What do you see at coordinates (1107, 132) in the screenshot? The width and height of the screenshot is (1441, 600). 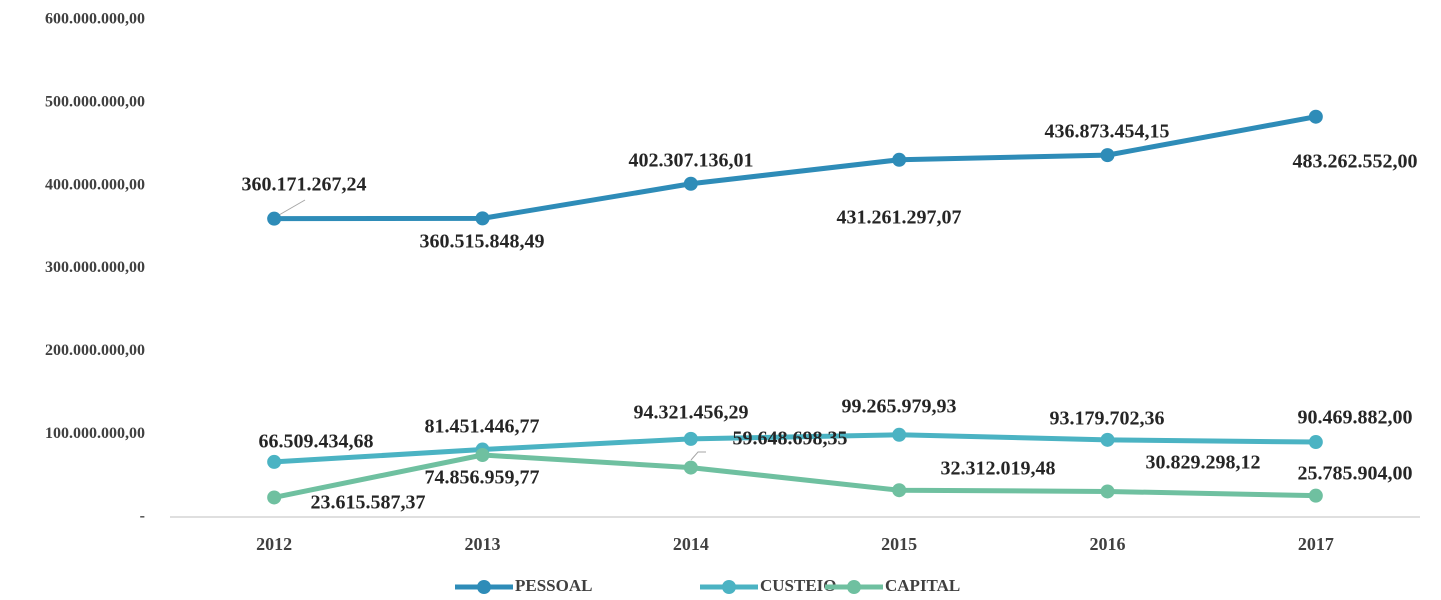 I see `data-label: 436.873.454,15` at bounding box center [1107, 132].